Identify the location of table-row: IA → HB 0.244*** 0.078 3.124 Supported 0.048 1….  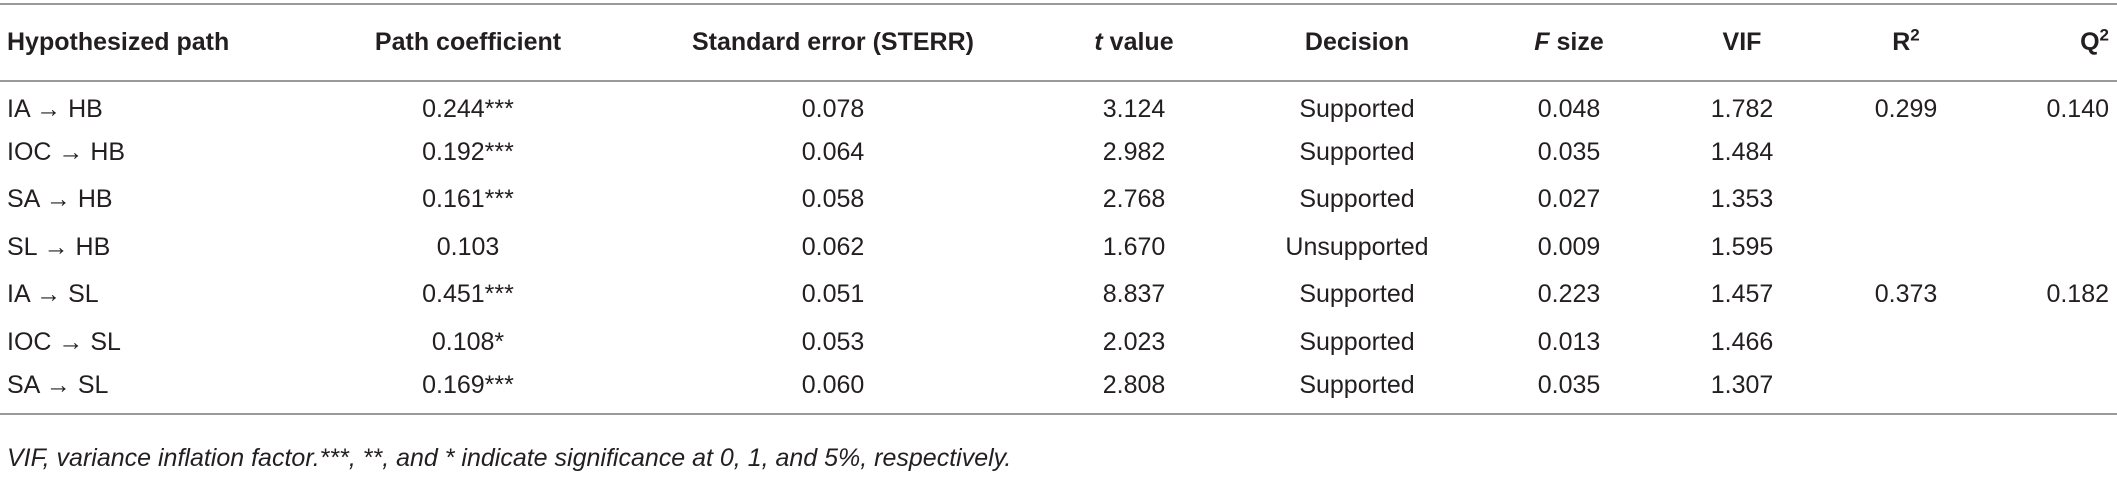
(1058, 105).